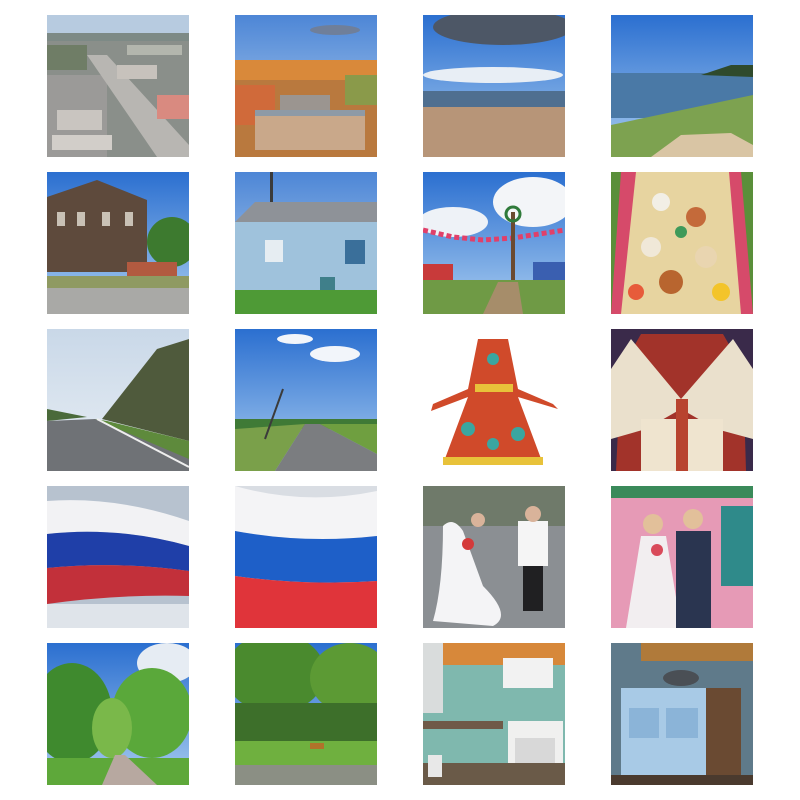  What do you see at coordinates (494, 86) in the screenshot?
I see `photo-beach` at bounding box center [494, 86].